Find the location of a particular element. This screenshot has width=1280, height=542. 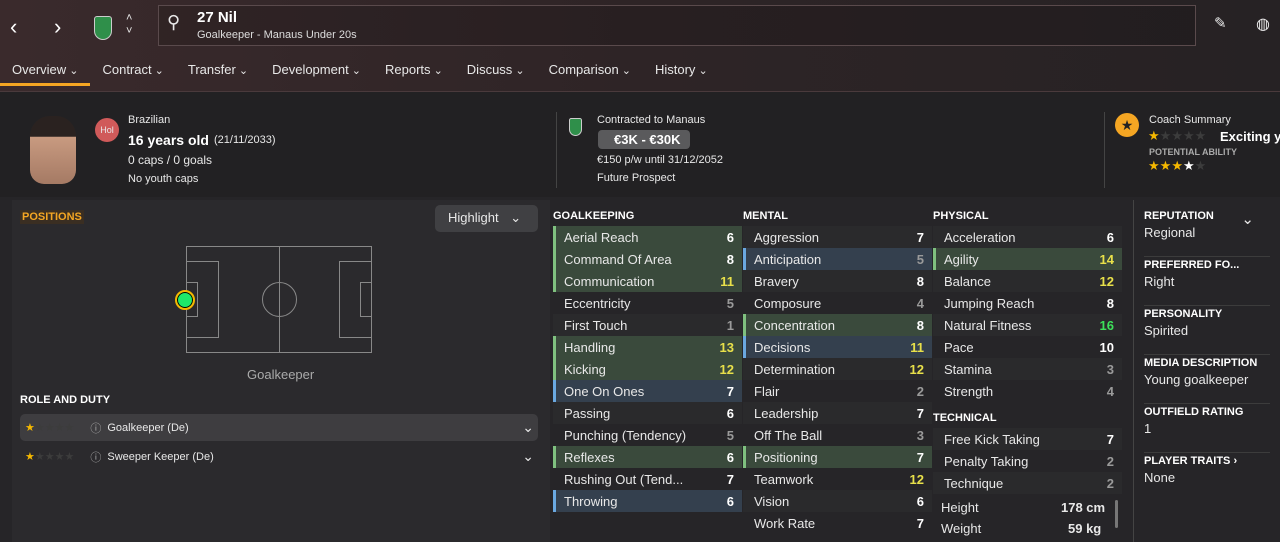

attribute-row: Penalty Taking 2 is located at coordinates (1027, 461).